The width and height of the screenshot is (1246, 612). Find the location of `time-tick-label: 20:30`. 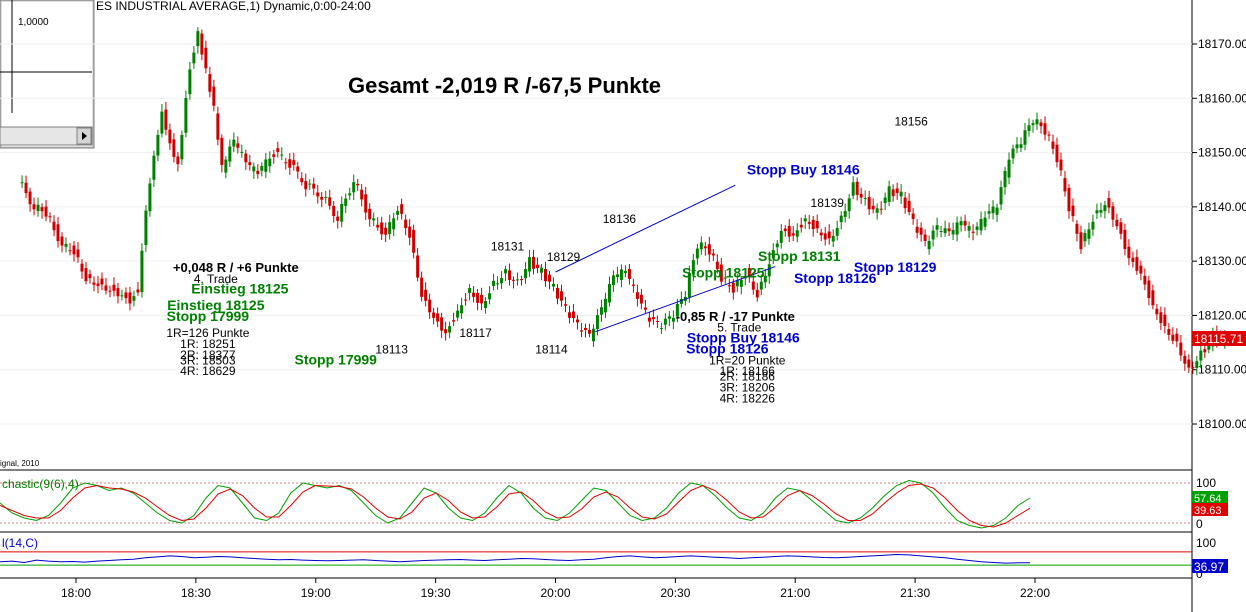

time-tick-label: 20:30 is located at coordinates (675, 593).